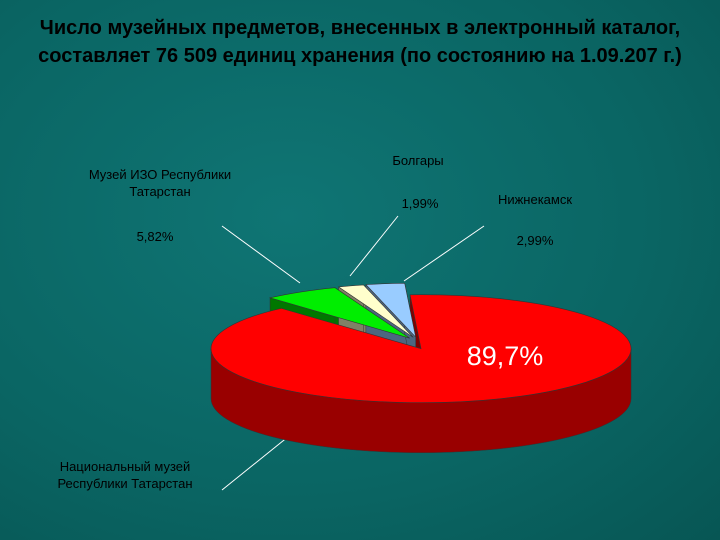 The height and width of the screenshot is (540, 720). What do you see at coordinates (505, 356) in the screenshot?
I see `value-label: 89,7%` at bounding box center [505, 356].